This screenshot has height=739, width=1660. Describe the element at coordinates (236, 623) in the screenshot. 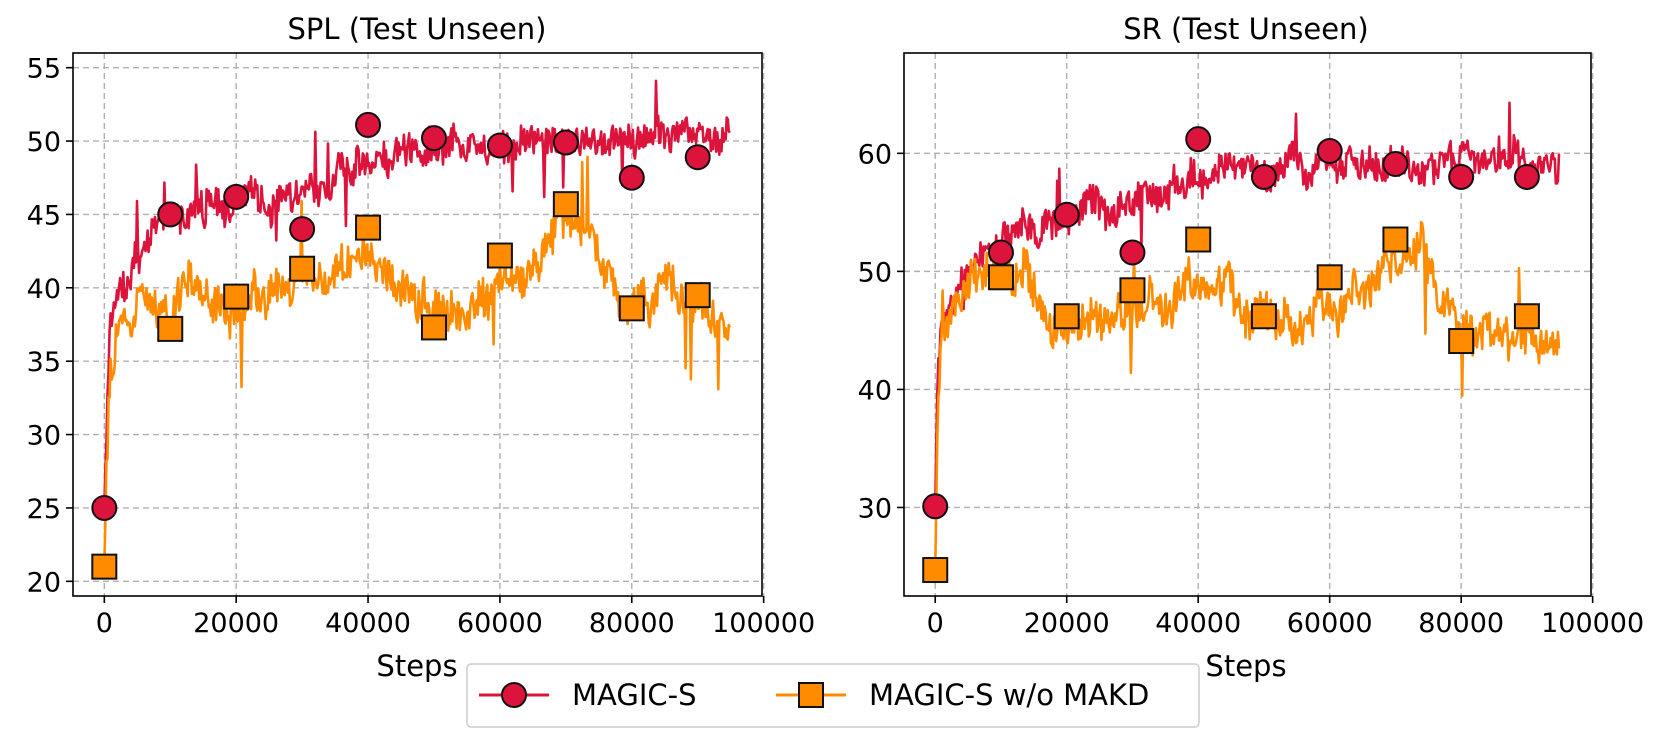

I see `spl-x-tick-label: 20000` at that location.